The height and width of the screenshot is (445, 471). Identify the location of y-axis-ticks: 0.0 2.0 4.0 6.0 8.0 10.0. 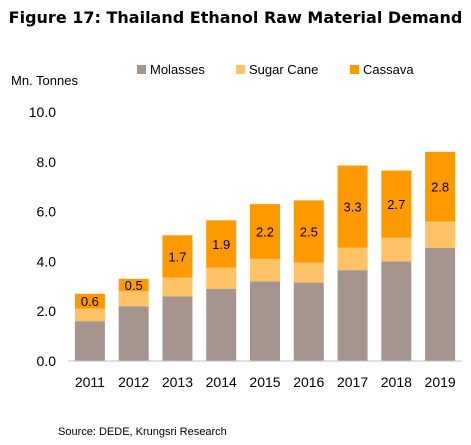
(42, 236).